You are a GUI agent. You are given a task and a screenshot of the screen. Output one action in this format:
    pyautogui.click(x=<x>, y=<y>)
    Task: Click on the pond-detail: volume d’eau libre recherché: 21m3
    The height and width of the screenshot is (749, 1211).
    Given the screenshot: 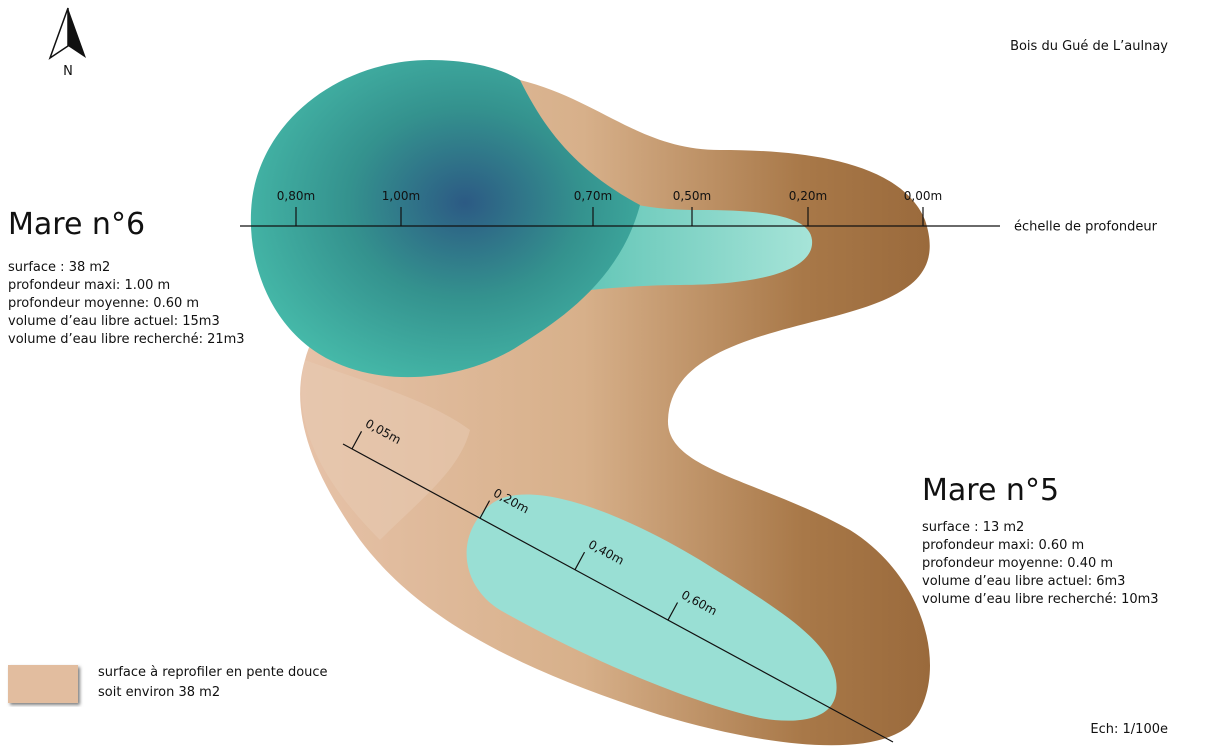 What is the action you would take?
    pyautogui.click(x=126, y=339)
    